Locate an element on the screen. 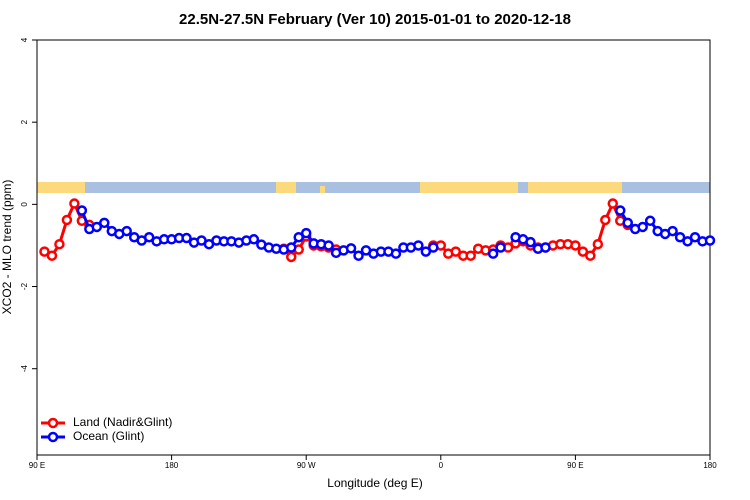 This screenshot has width=750, height=500. legend-label: Ocean (Glint) is located at coordinates (108, 436).